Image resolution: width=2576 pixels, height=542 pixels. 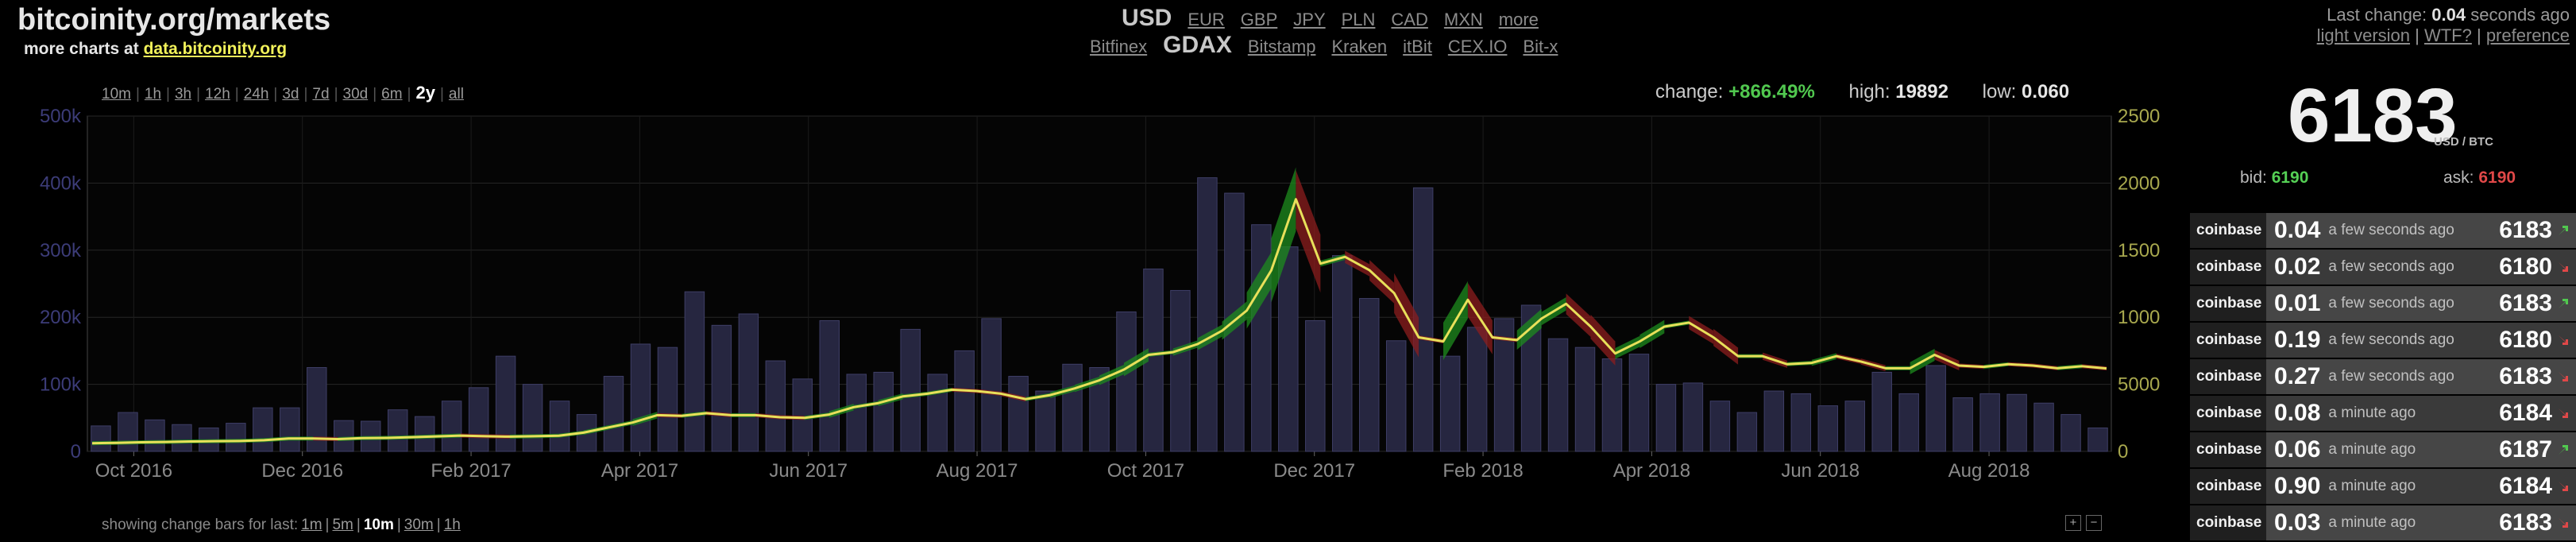 What do you see at coordinates (1820, 471) in the screenshot?
I see `x-tick-label: Jun 2018` at bounding box center [1820, 471].